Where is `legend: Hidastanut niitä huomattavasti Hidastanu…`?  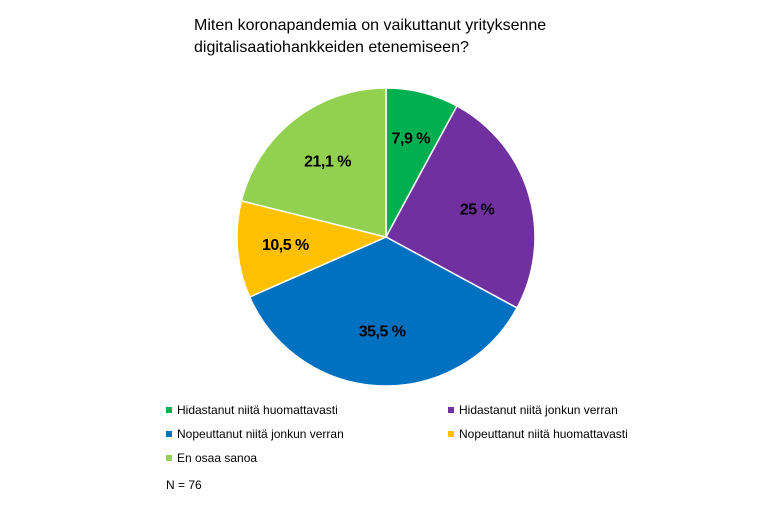 legend: Hidastanut niitä huomattavasti Hidastanu… is located at coordinates (411, 434).